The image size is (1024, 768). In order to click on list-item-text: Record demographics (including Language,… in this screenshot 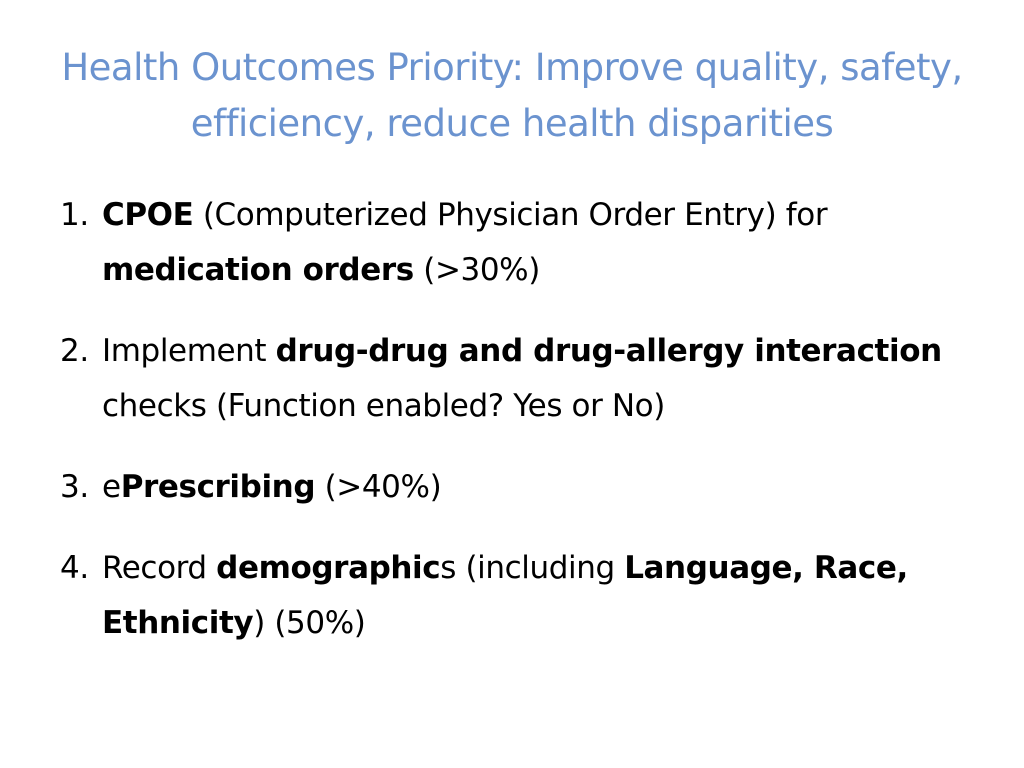, I will do `click(505, 595)`.